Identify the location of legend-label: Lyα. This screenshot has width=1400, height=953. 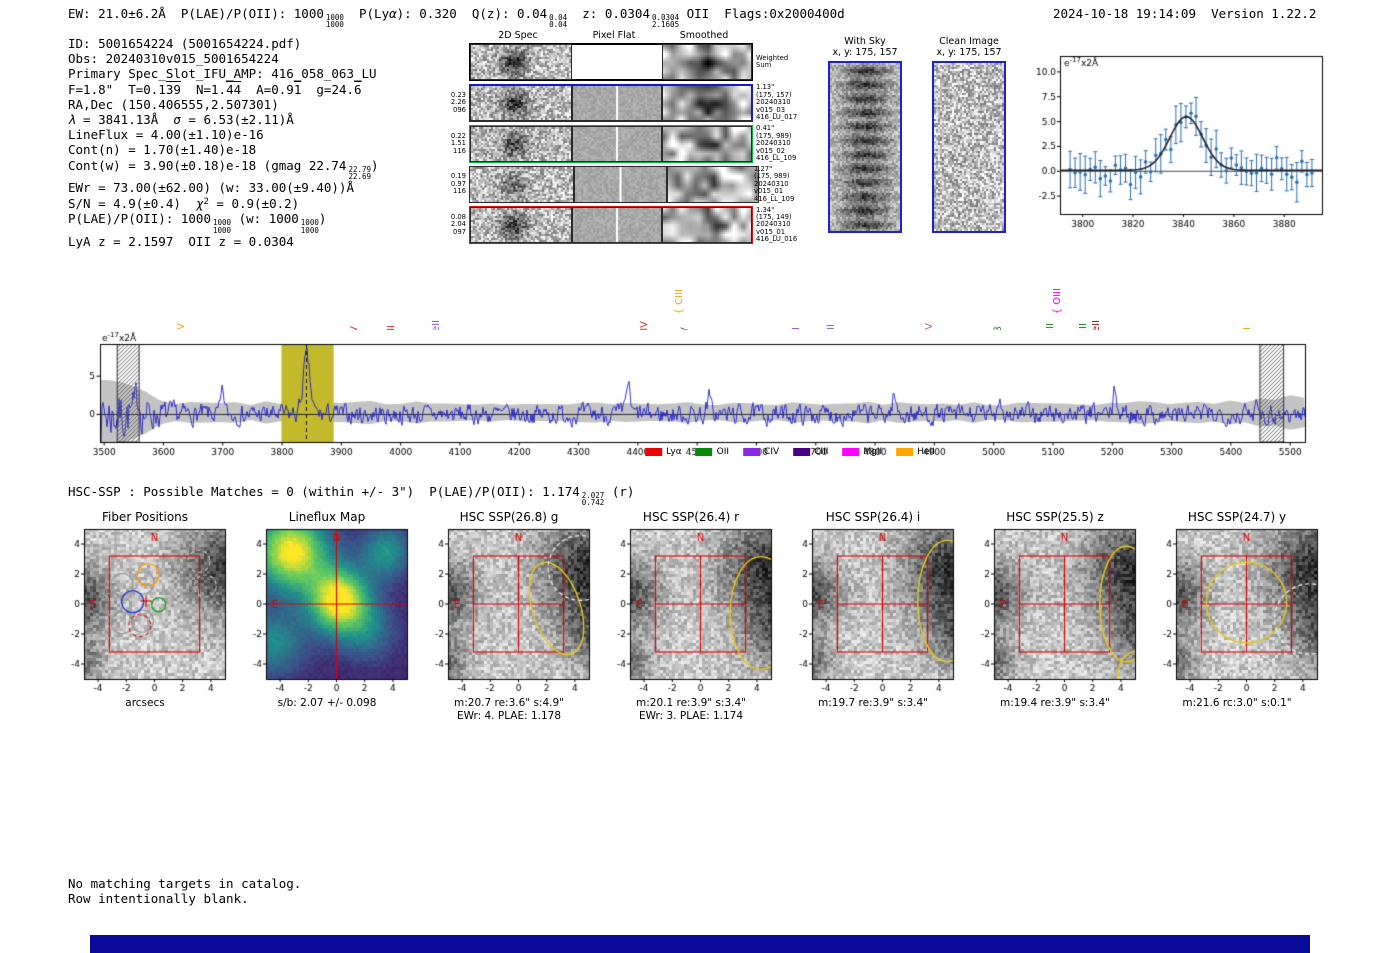
(674, 452).